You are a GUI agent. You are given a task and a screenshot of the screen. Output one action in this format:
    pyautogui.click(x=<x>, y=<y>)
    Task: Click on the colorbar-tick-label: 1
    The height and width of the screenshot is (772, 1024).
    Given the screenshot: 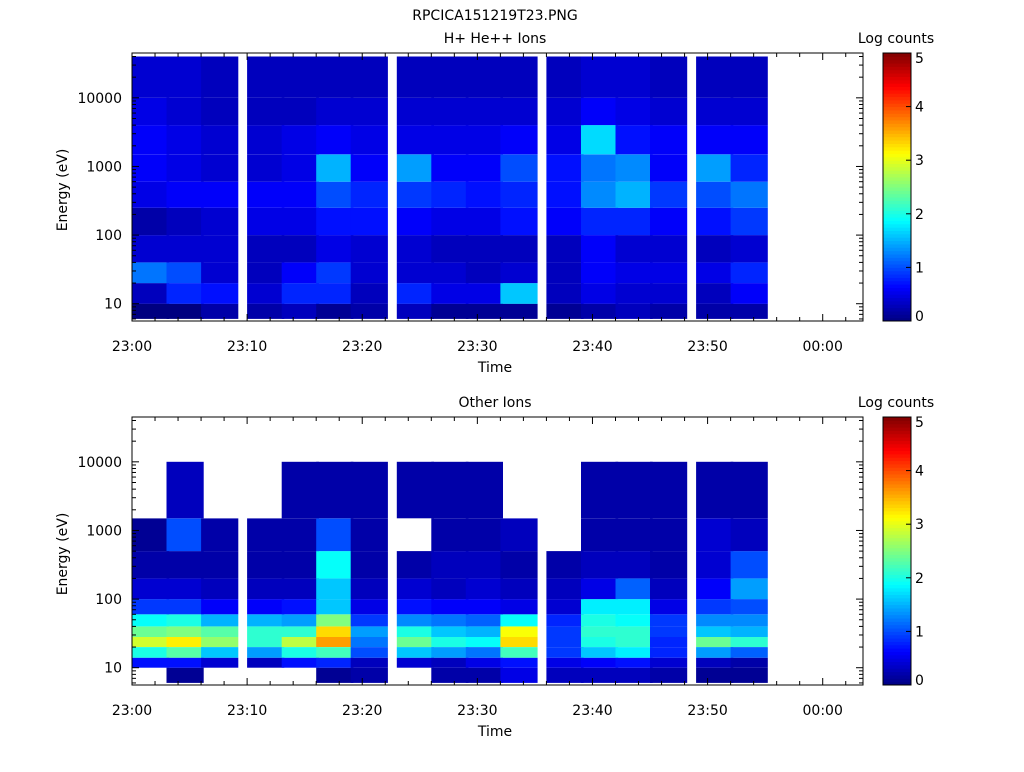 What is the action you would take?
    pyautogui.click(x=919, y=268)
    